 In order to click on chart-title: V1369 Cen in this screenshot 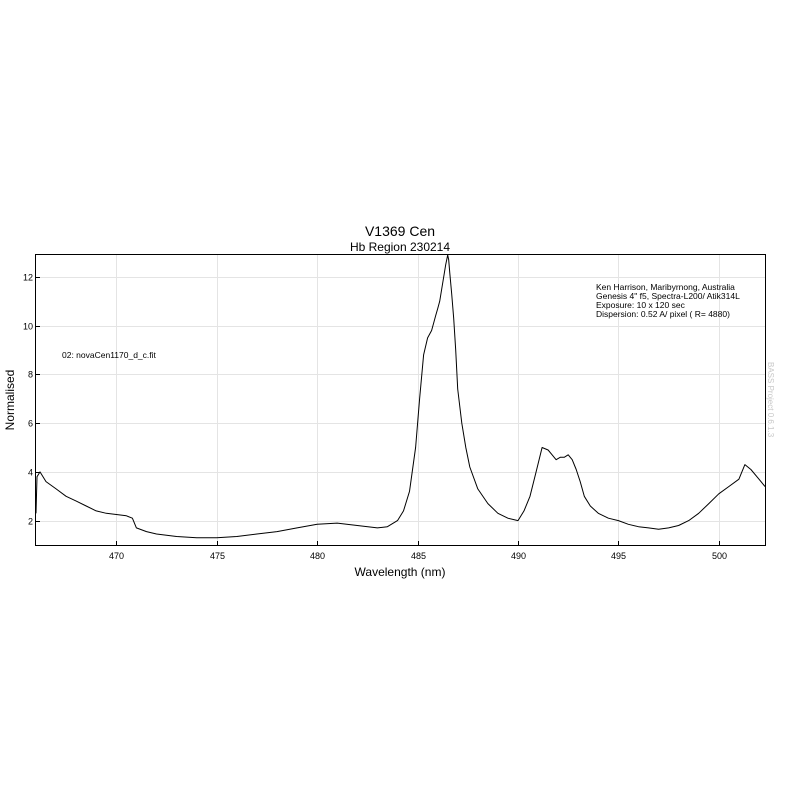, I will do `click(400, 231)`.